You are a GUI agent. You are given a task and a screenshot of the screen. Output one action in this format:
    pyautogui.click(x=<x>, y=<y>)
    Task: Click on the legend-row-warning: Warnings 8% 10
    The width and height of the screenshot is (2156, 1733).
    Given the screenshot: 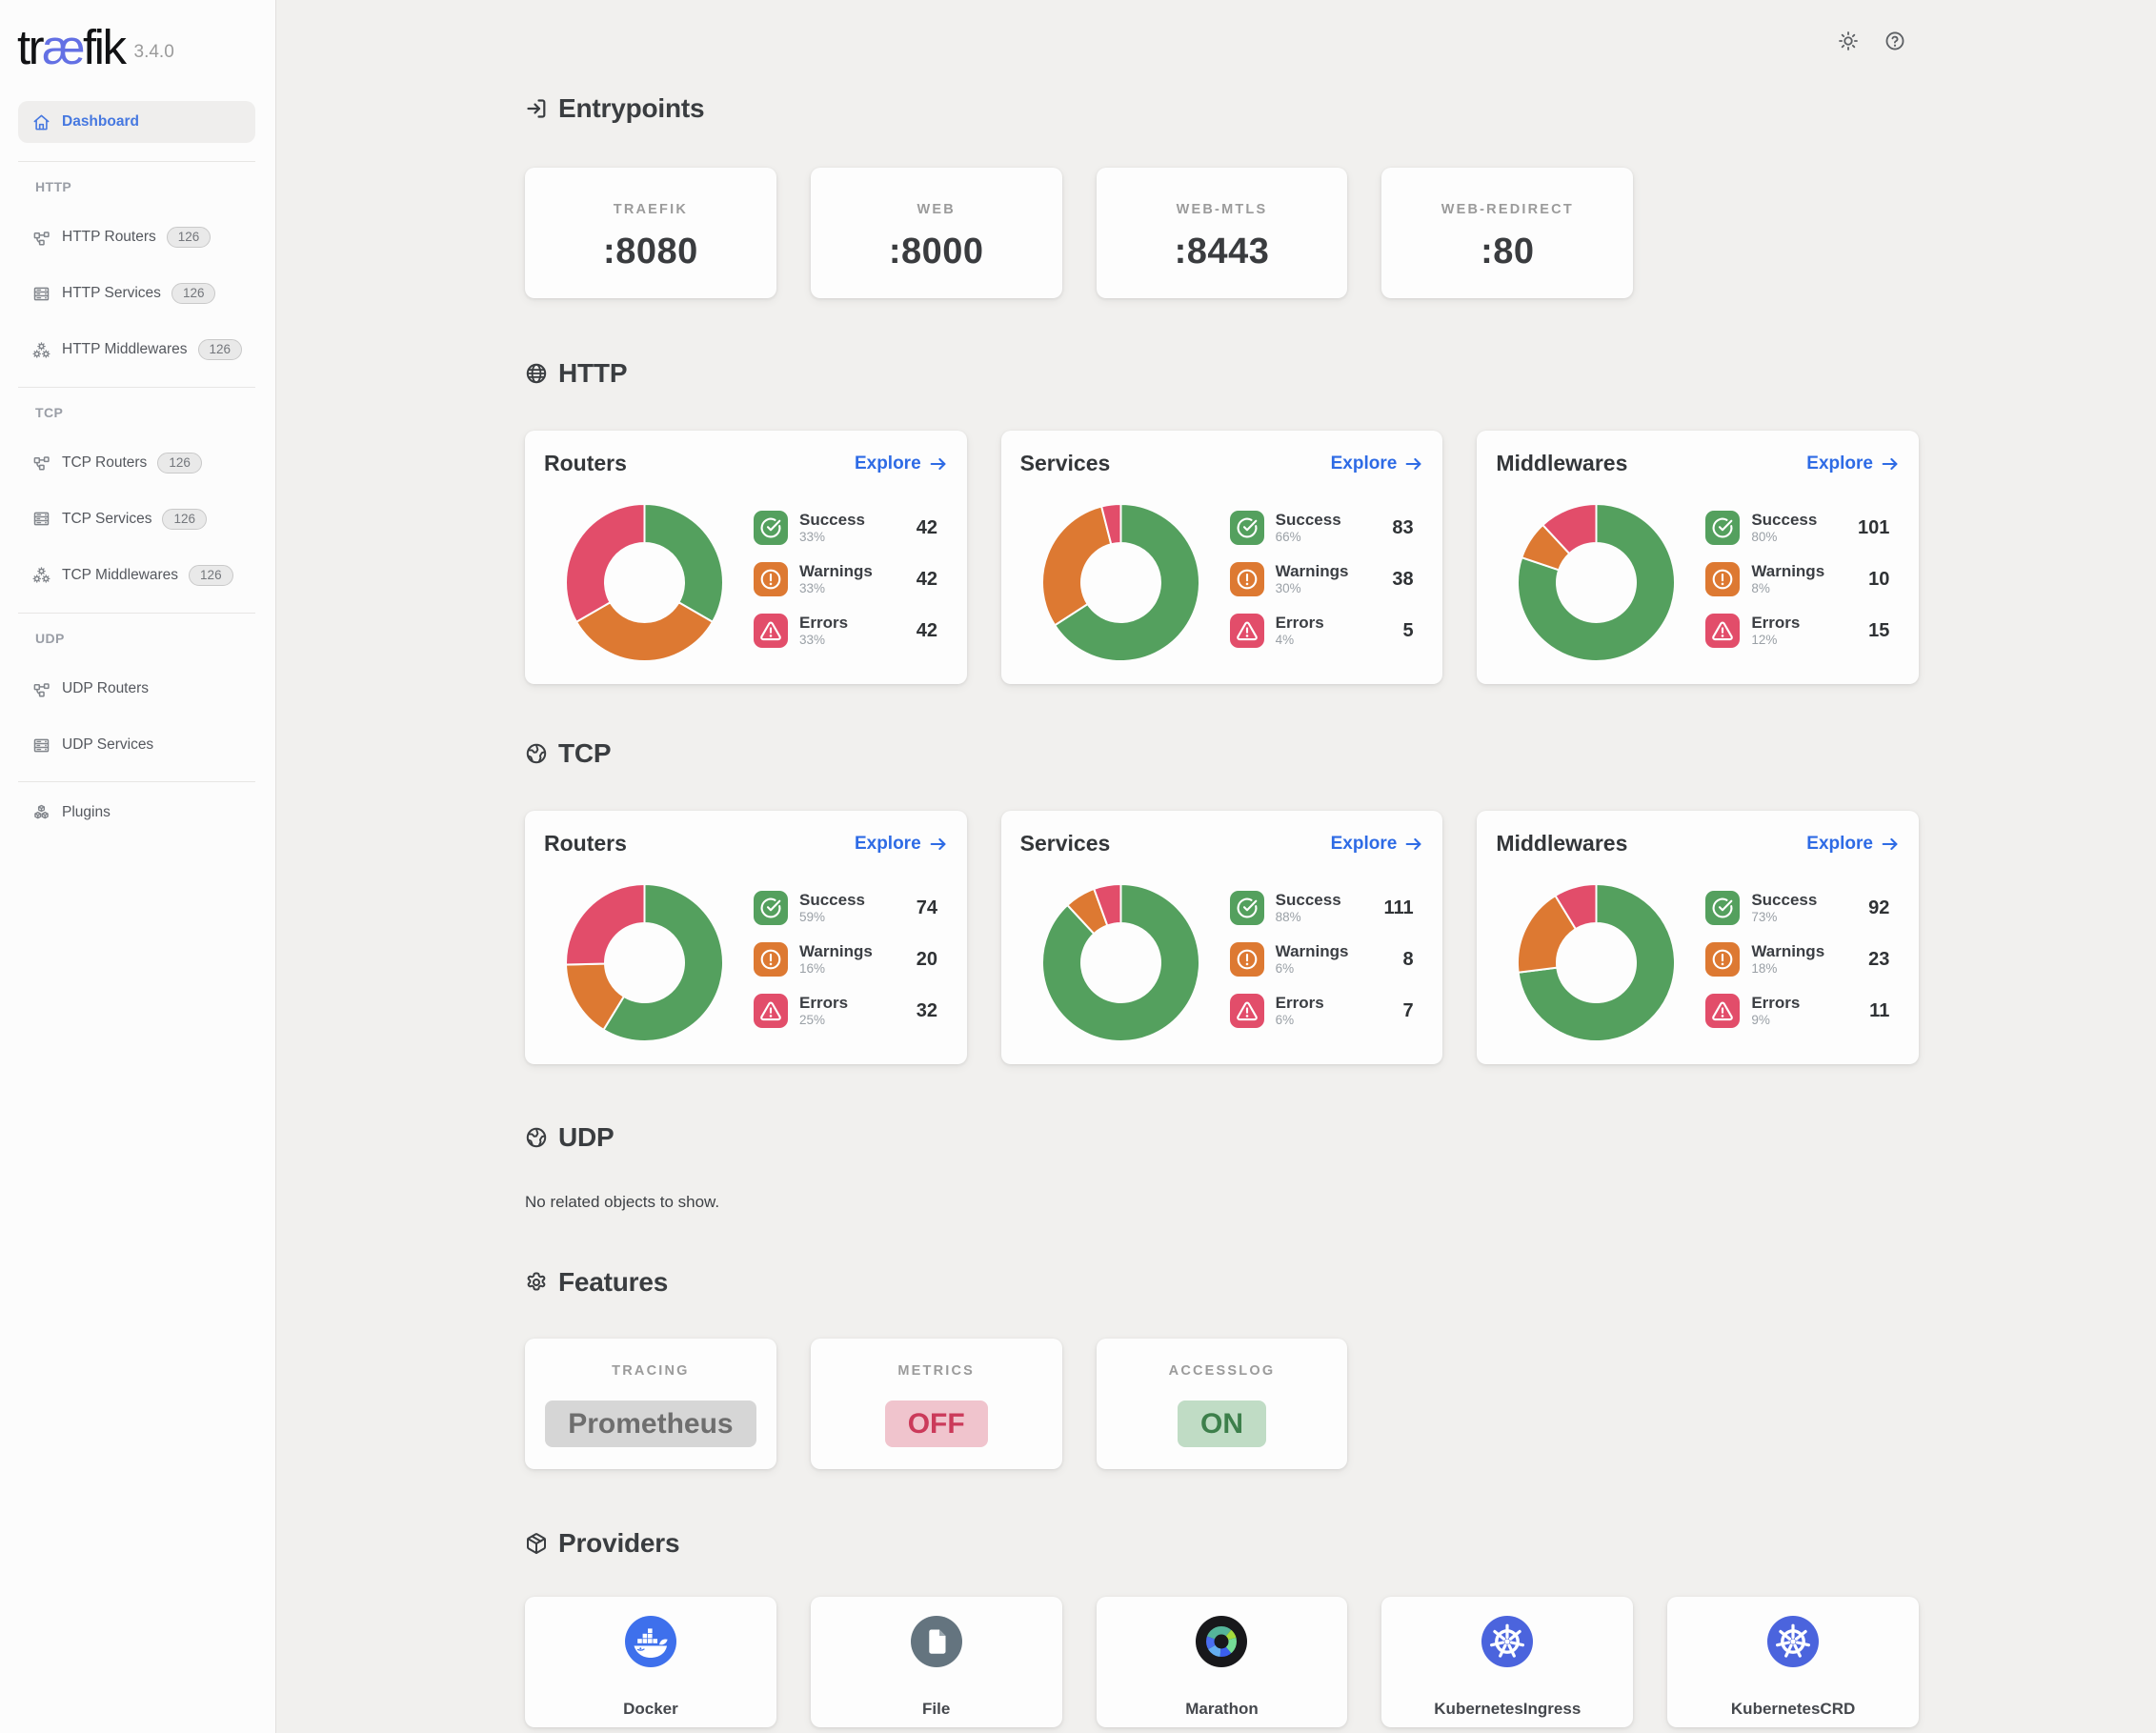 What is the action you would take?
    pyautogui.click(x=1797, y=579)
    